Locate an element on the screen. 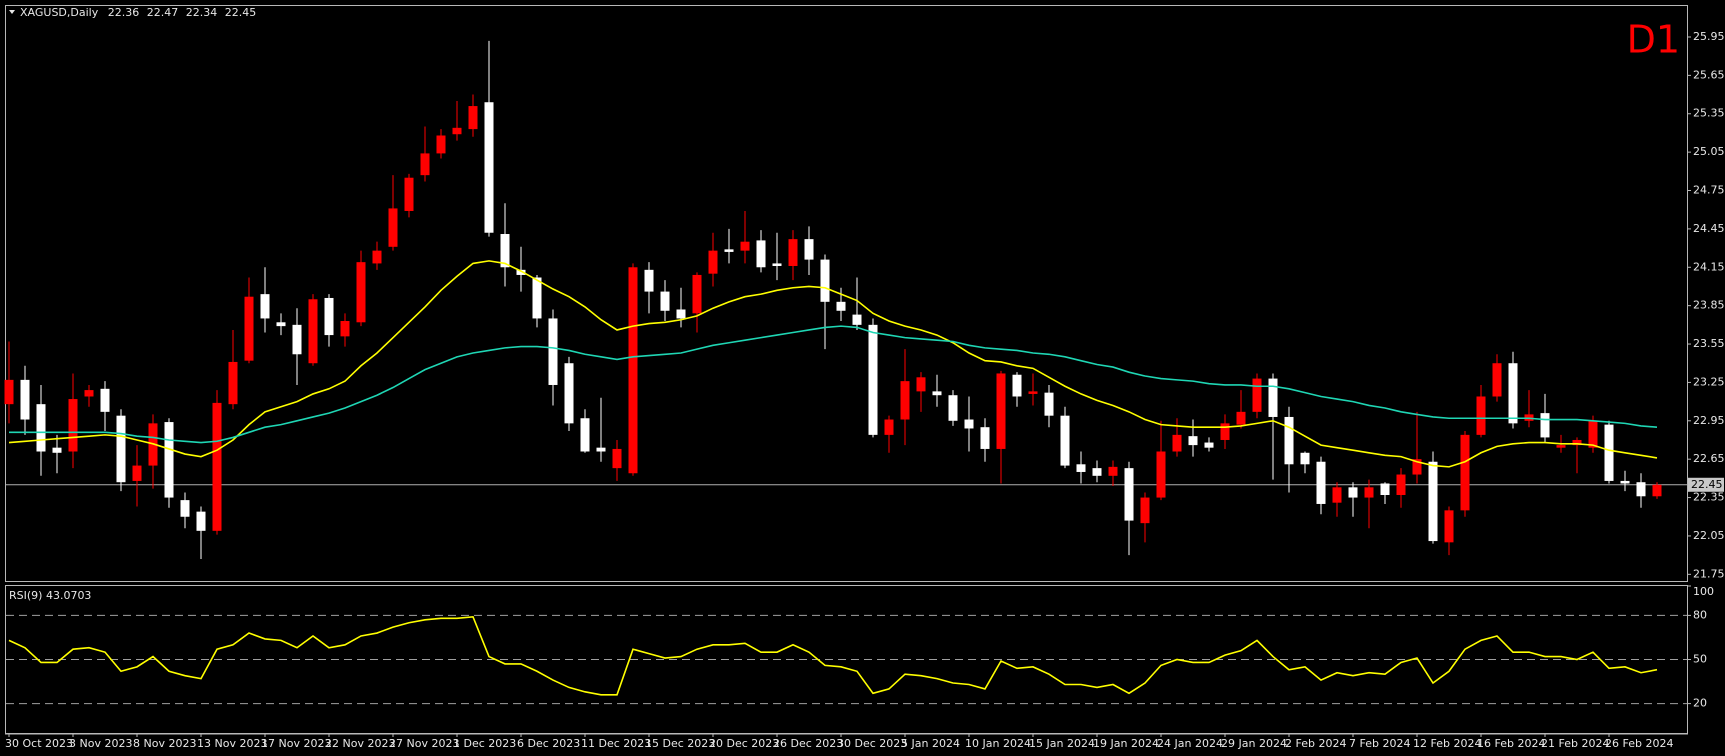  indicator-line is located at coordinates (833, 656).